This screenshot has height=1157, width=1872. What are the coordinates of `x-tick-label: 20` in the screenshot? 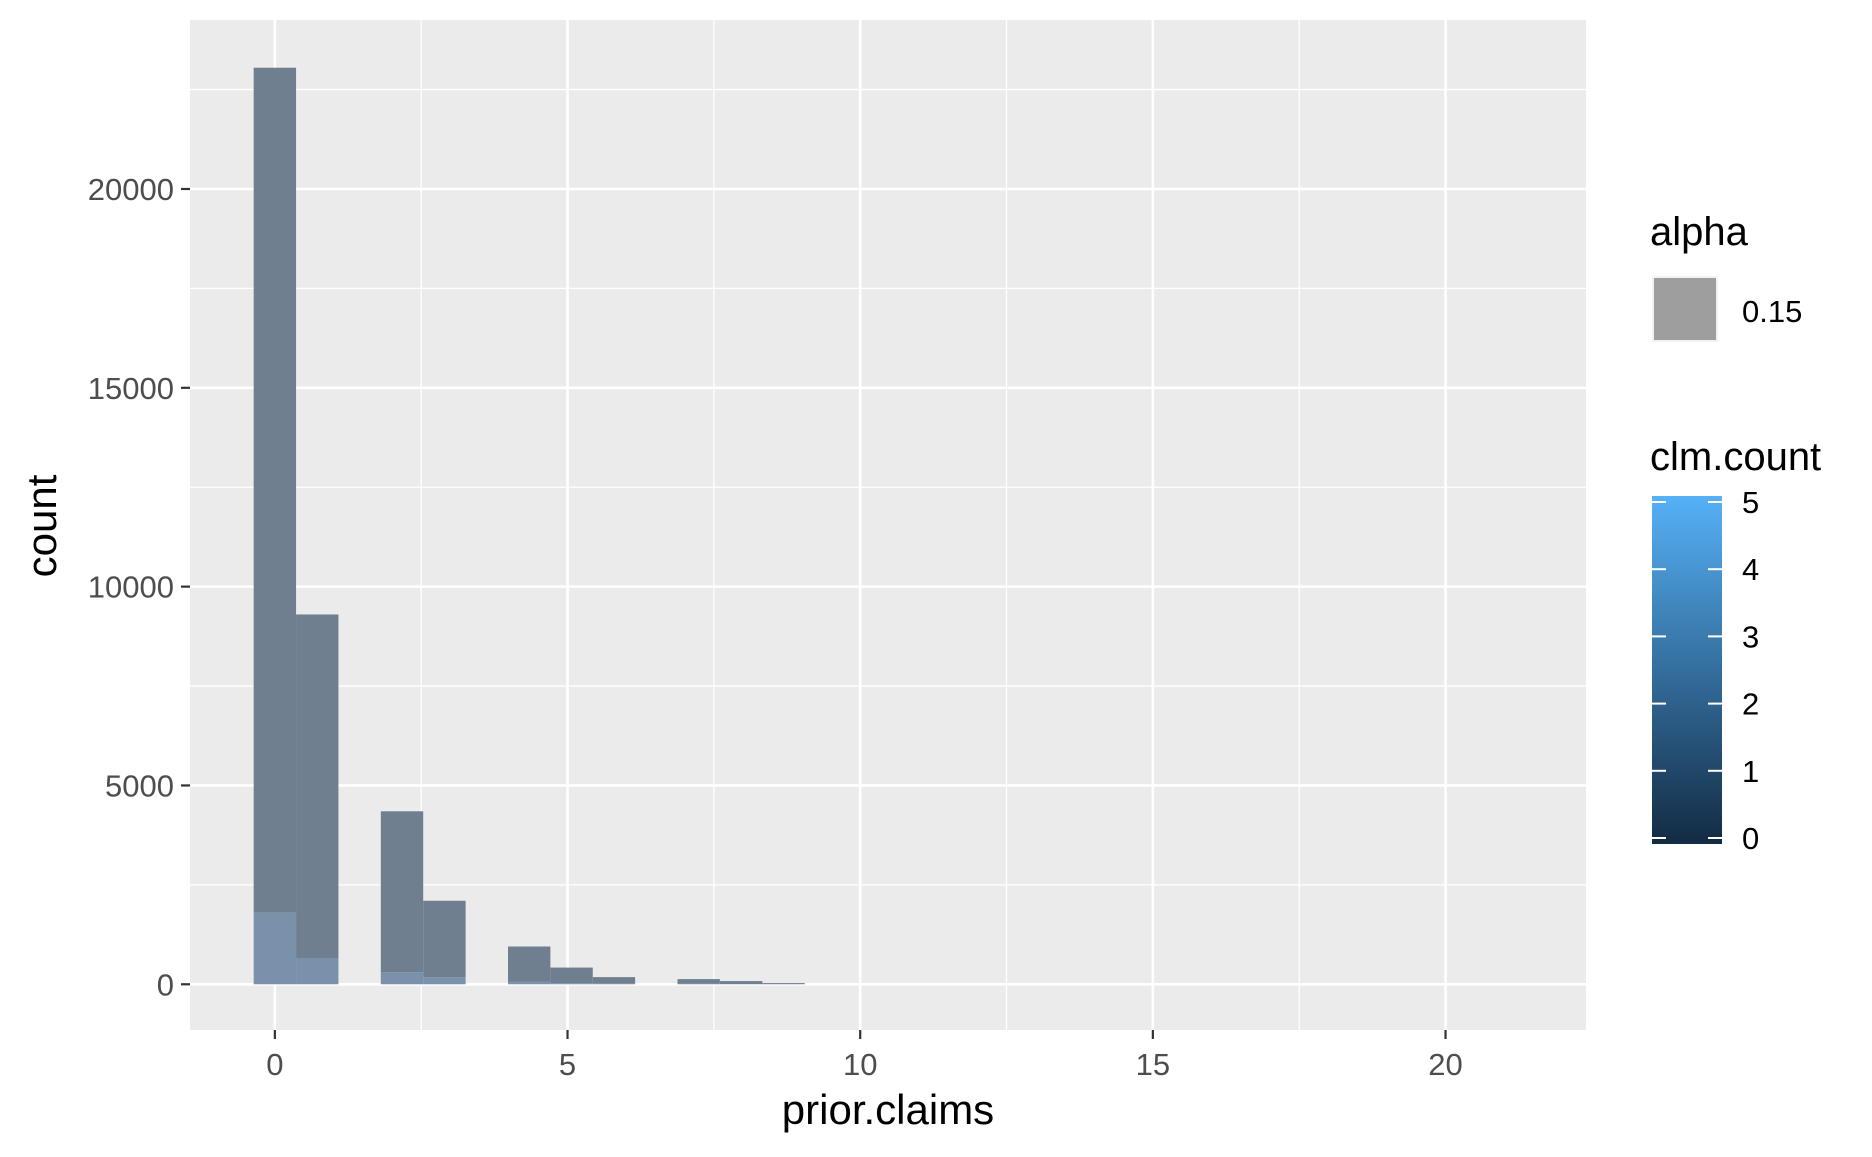 It's located at (1445, 1064).